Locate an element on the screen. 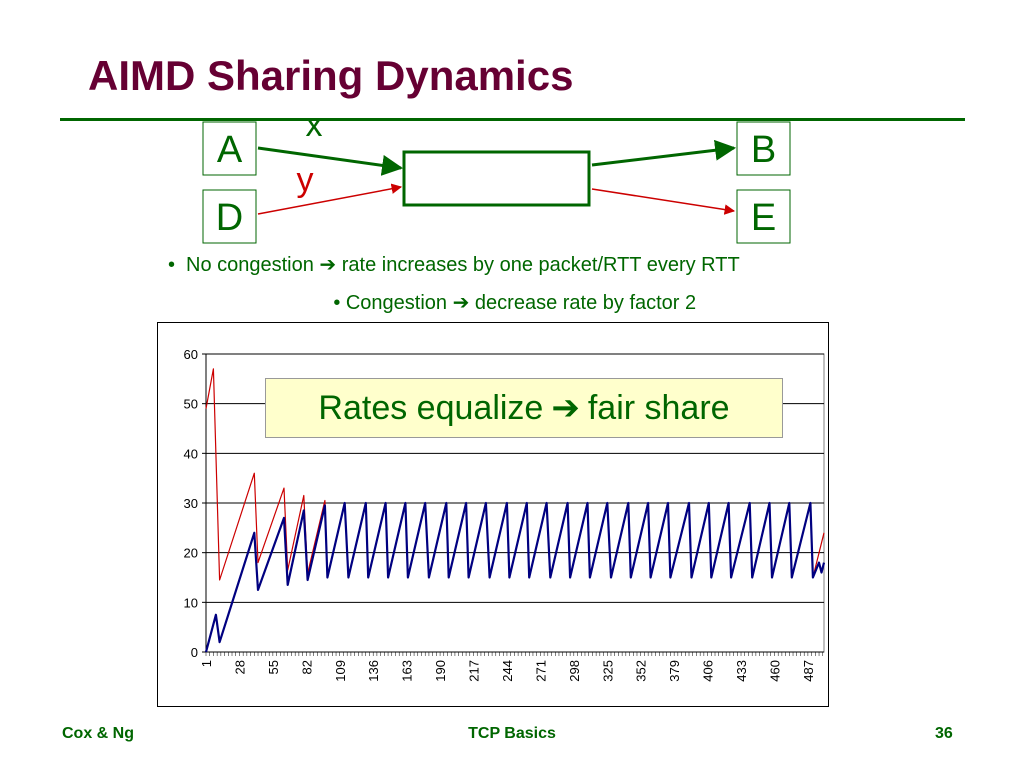 This screenshot has width=1024, height=768. node-b-label: B is located at coordinates (763, 150).